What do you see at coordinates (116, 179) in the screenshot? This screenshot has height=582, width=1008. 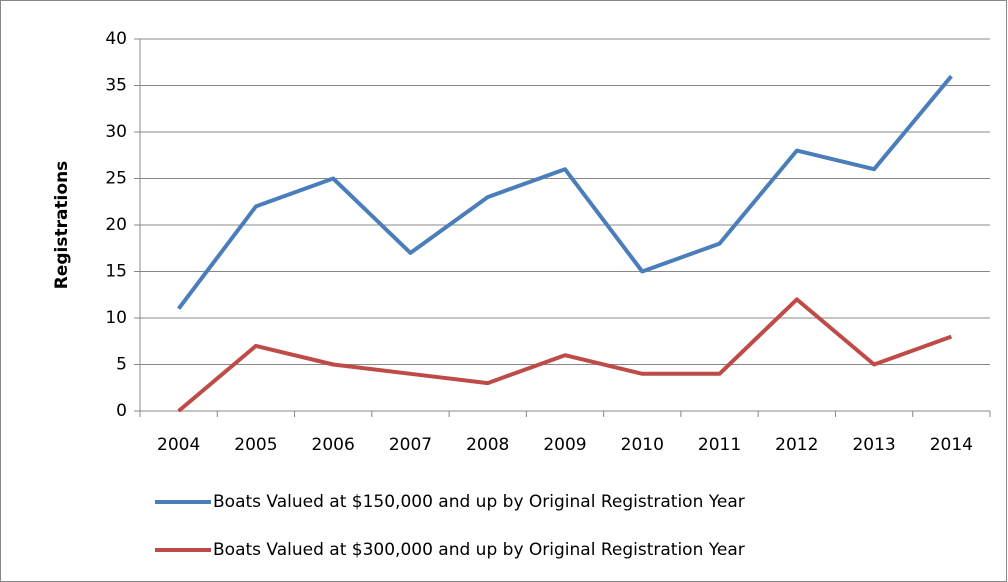 I see `y-tick-label: 25` at bounding box center [116, 179].